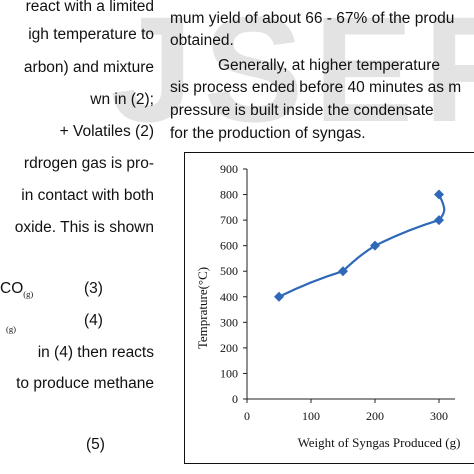 The image size is (474, 474). What do you see at coordinates (375, 416) in the screenshot?
I see `x-tick-label: 200` at bounding box center [375, 416].